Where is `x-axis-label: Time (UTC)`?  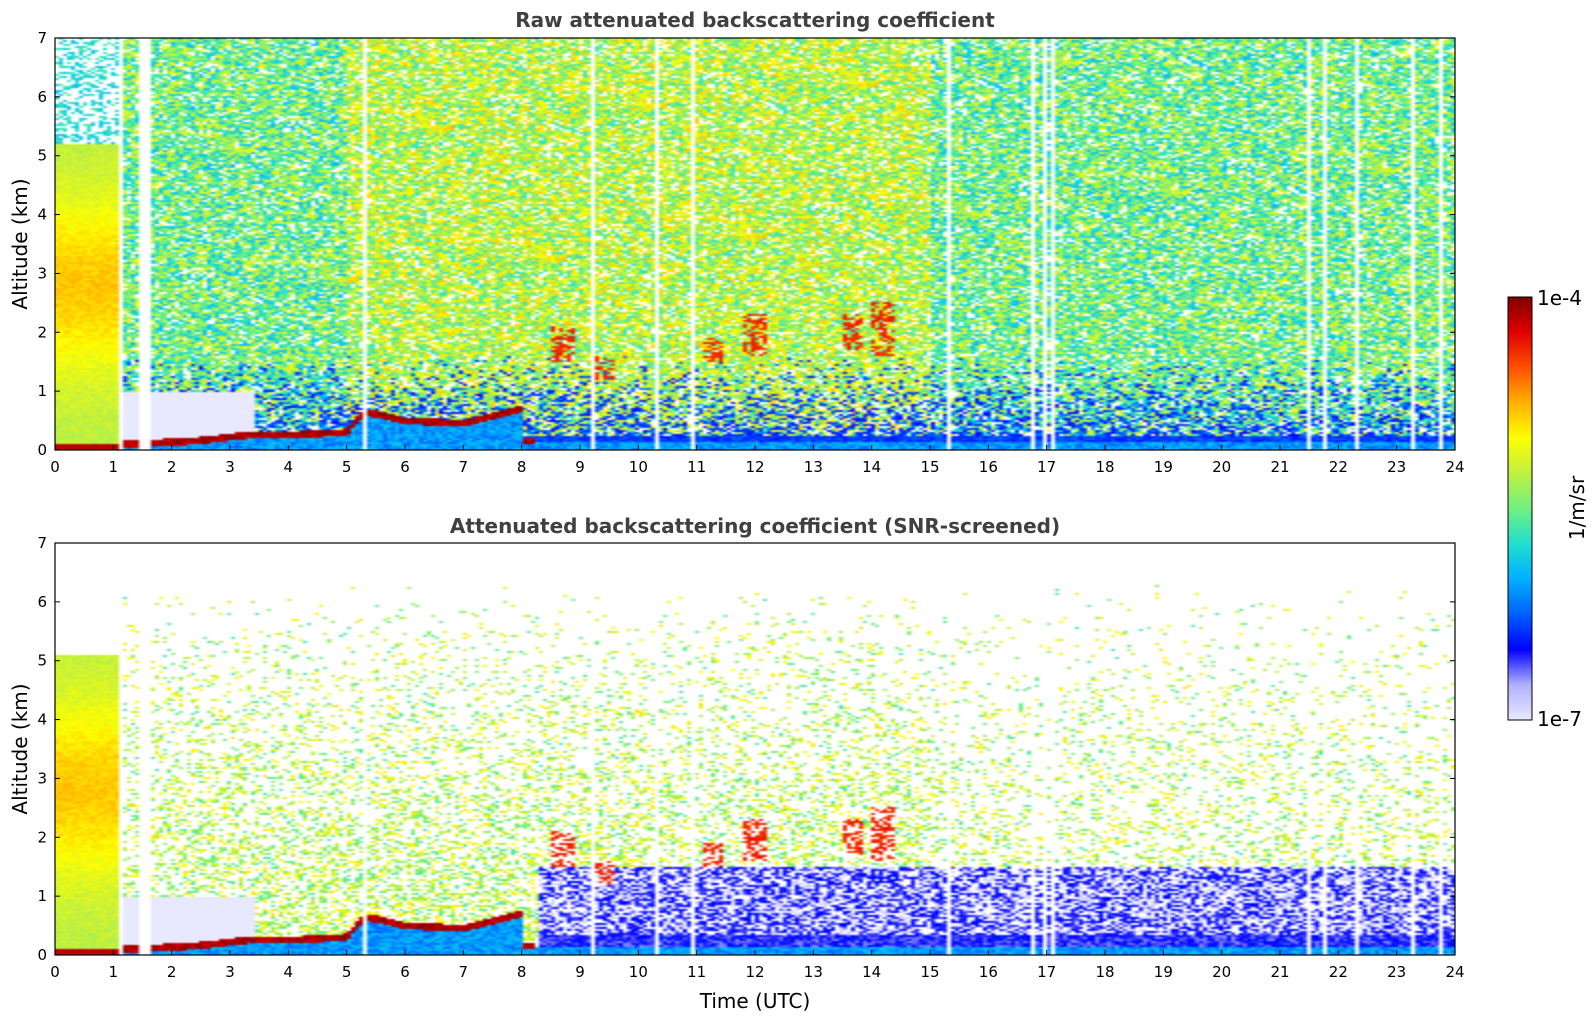 x-axis-label: Time (UTC) is located at coordinates (755, 1001).